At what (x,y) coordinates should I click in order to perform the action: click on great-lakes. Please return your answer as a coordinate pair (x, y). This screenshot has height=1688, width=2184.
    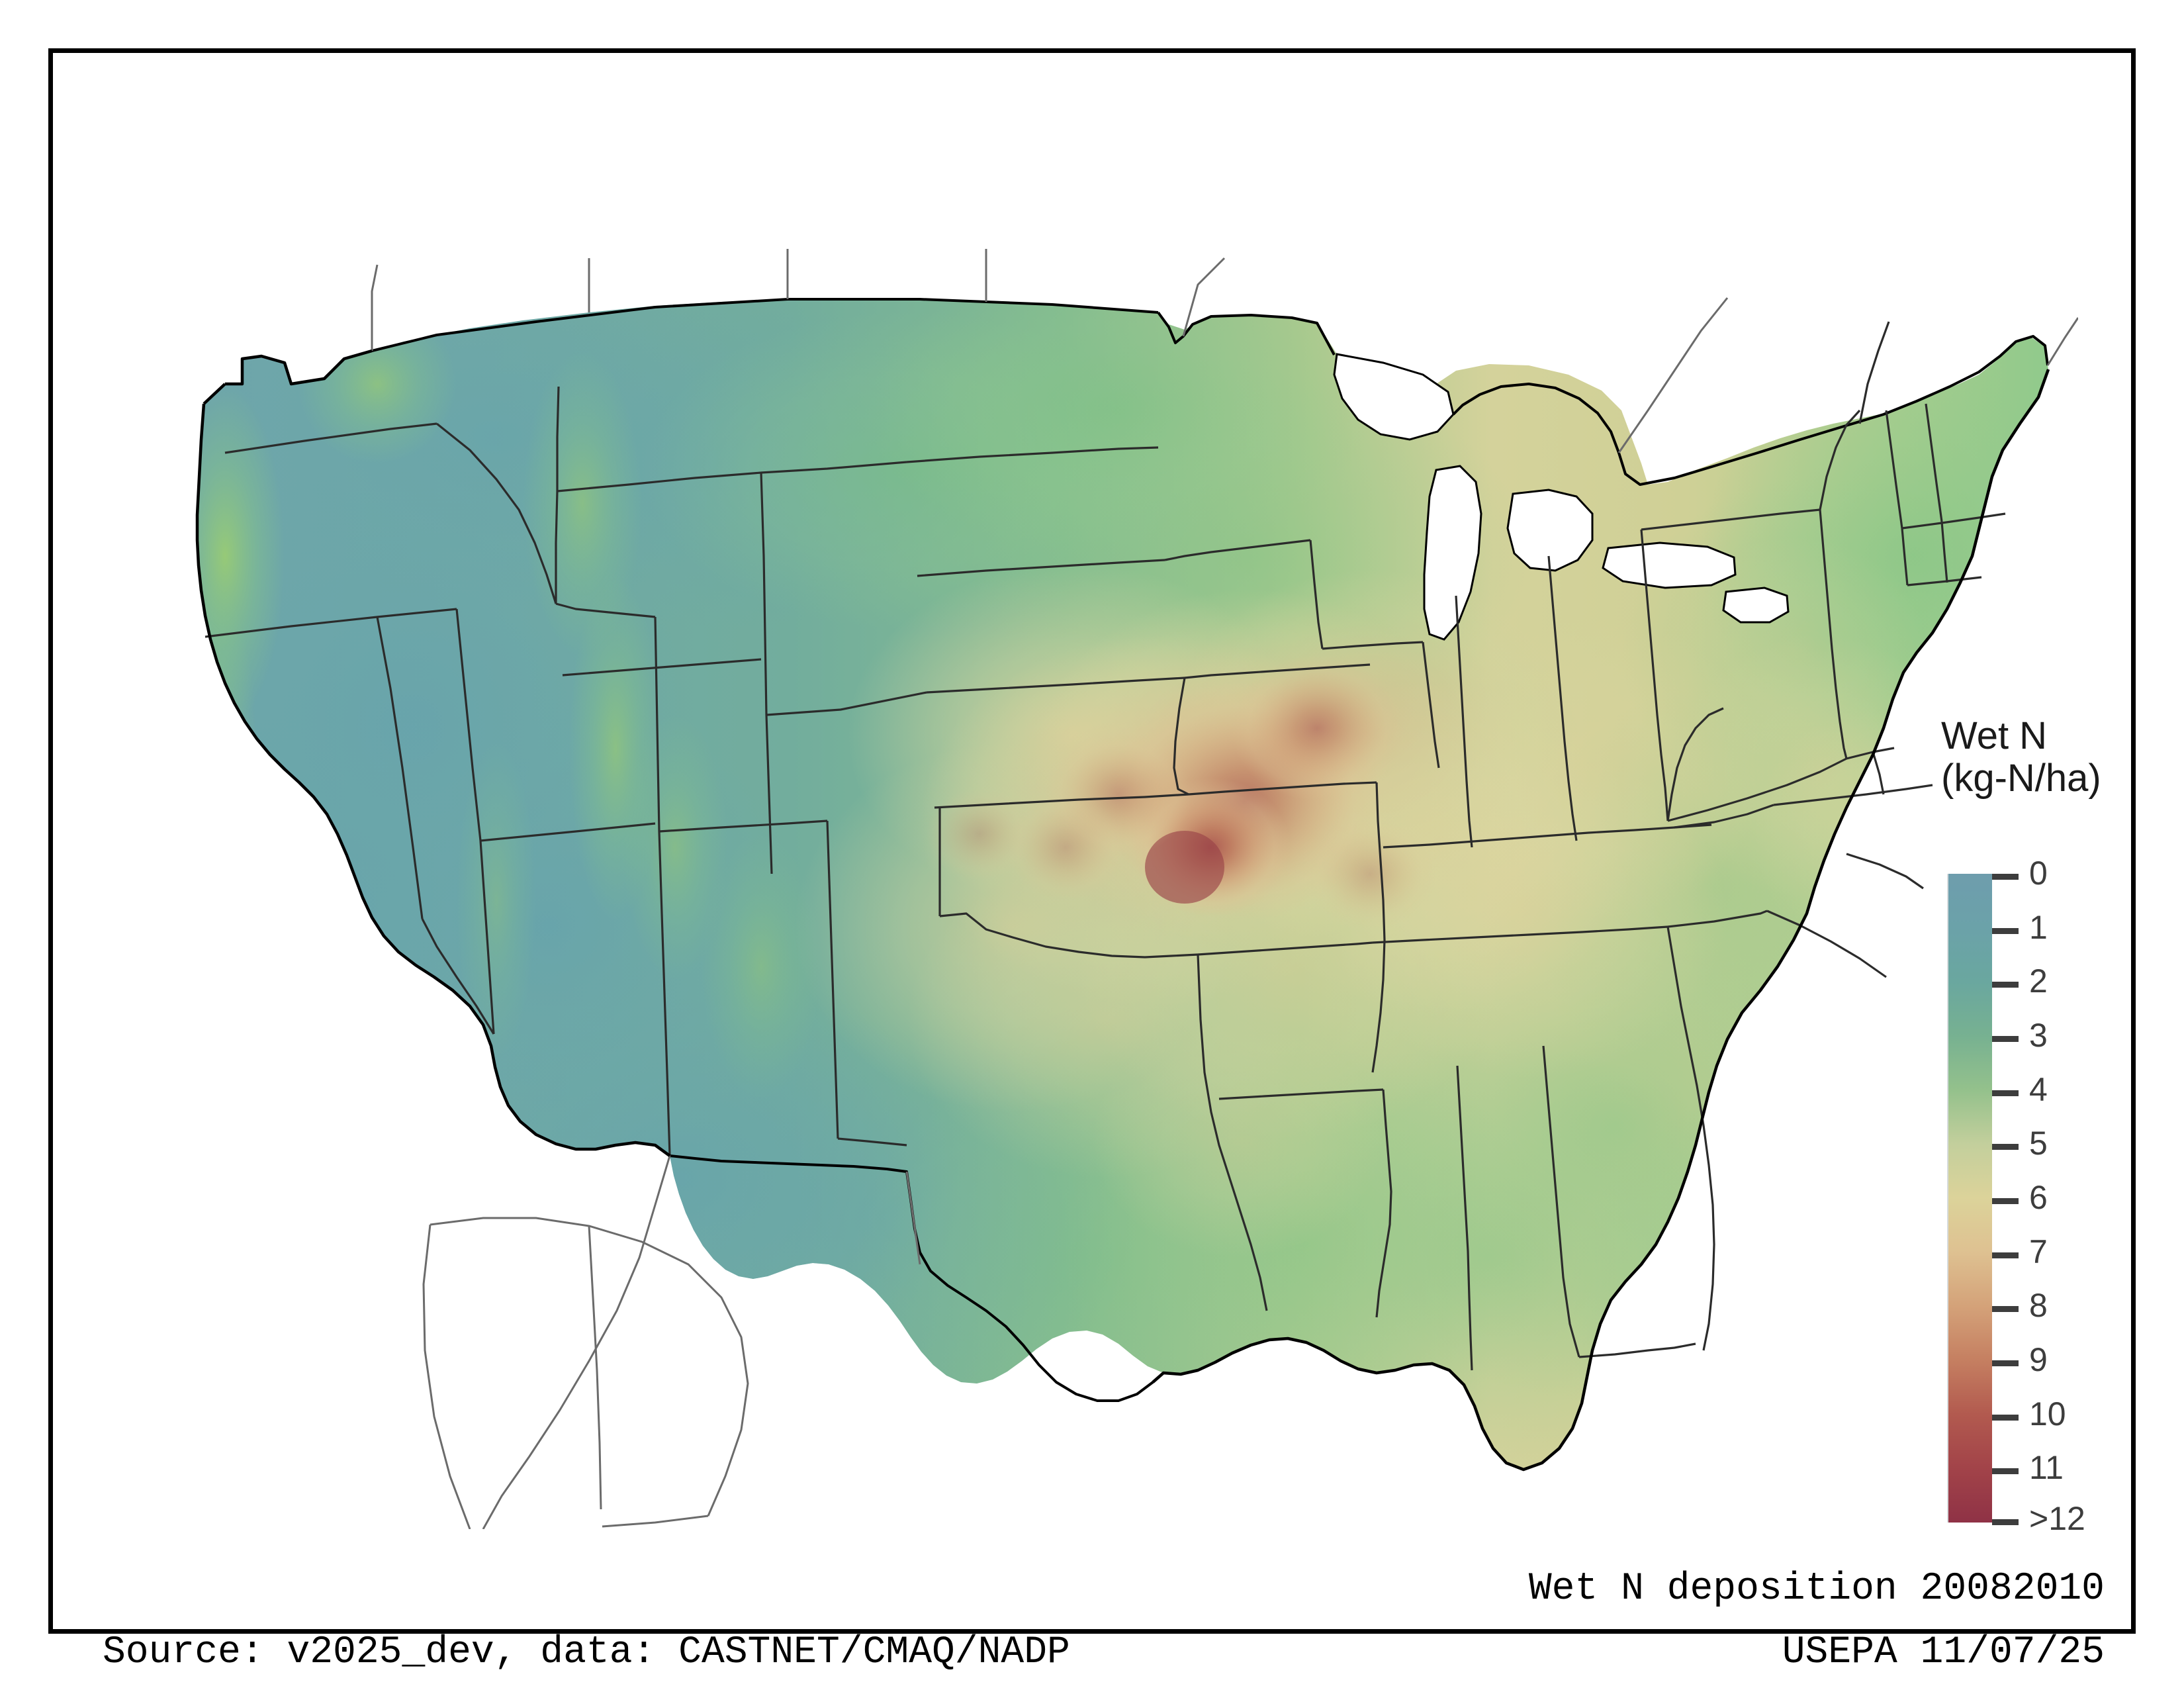
    Looking at the image, I should click on (1561, 497).